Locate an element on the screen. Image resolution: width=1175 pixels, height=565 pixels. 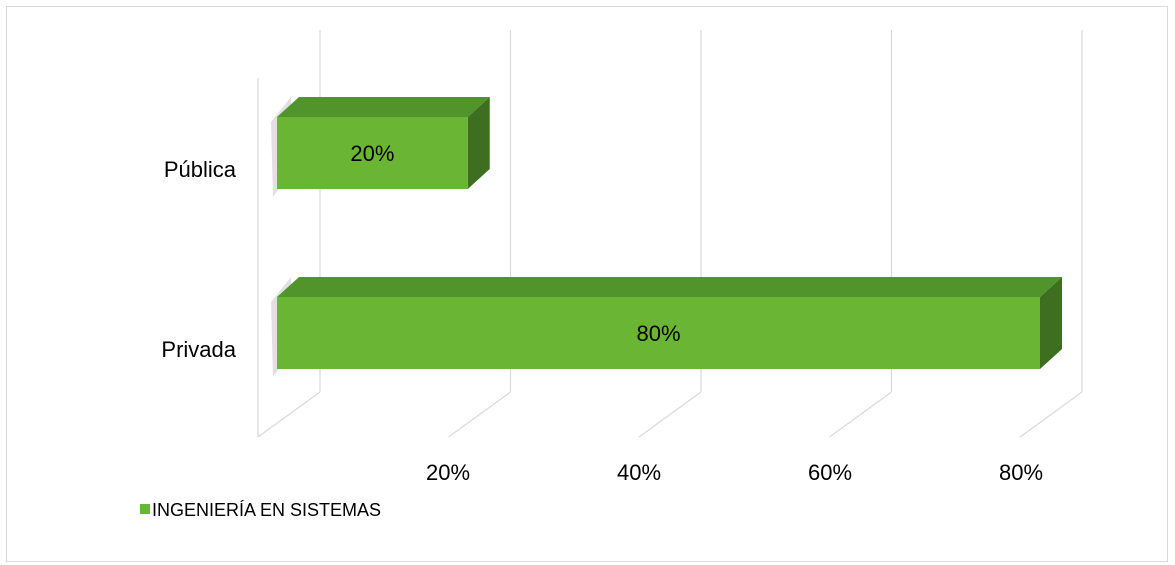
x-tick-label: 20% is located at coordinates (448, 472).